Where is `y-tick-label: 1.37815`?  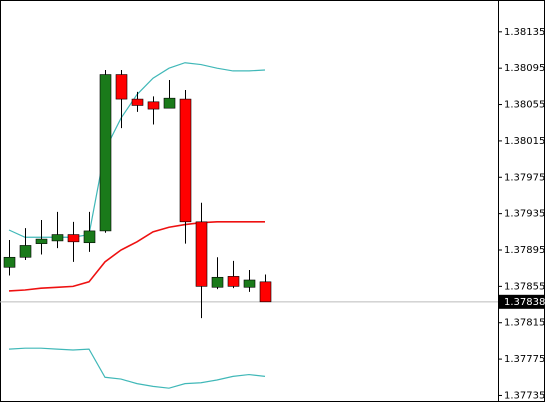
y-tick-label: 1.37815 is located at coordinates (524, 323).